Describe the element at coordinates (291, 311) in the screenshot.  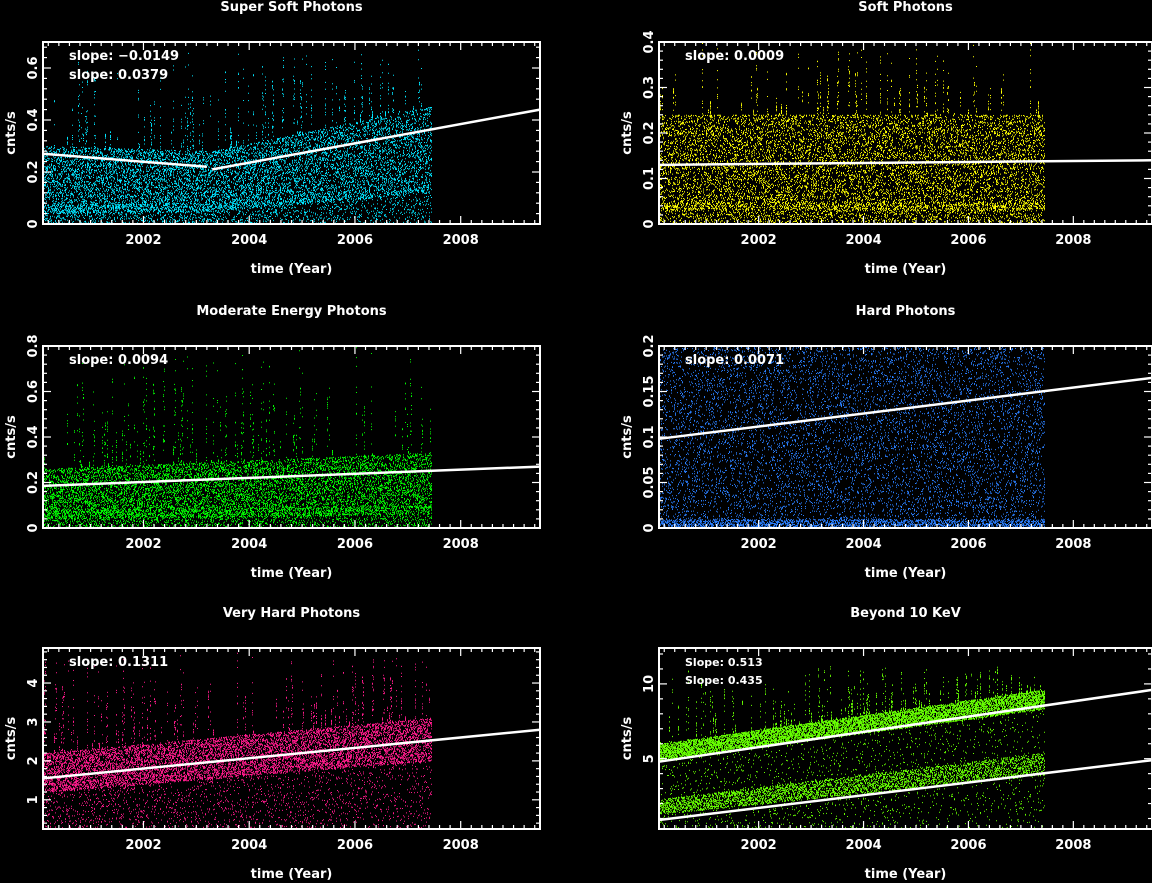
I see `chart-title: Moderate Energy Photons` at that location.